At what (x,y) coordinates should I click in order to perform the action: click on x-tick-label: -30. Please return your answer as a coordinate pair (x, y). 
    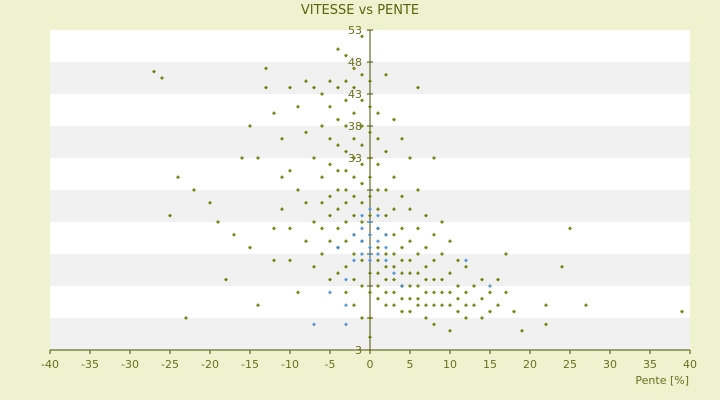
    Looking at the image, I should click on (130, 364).